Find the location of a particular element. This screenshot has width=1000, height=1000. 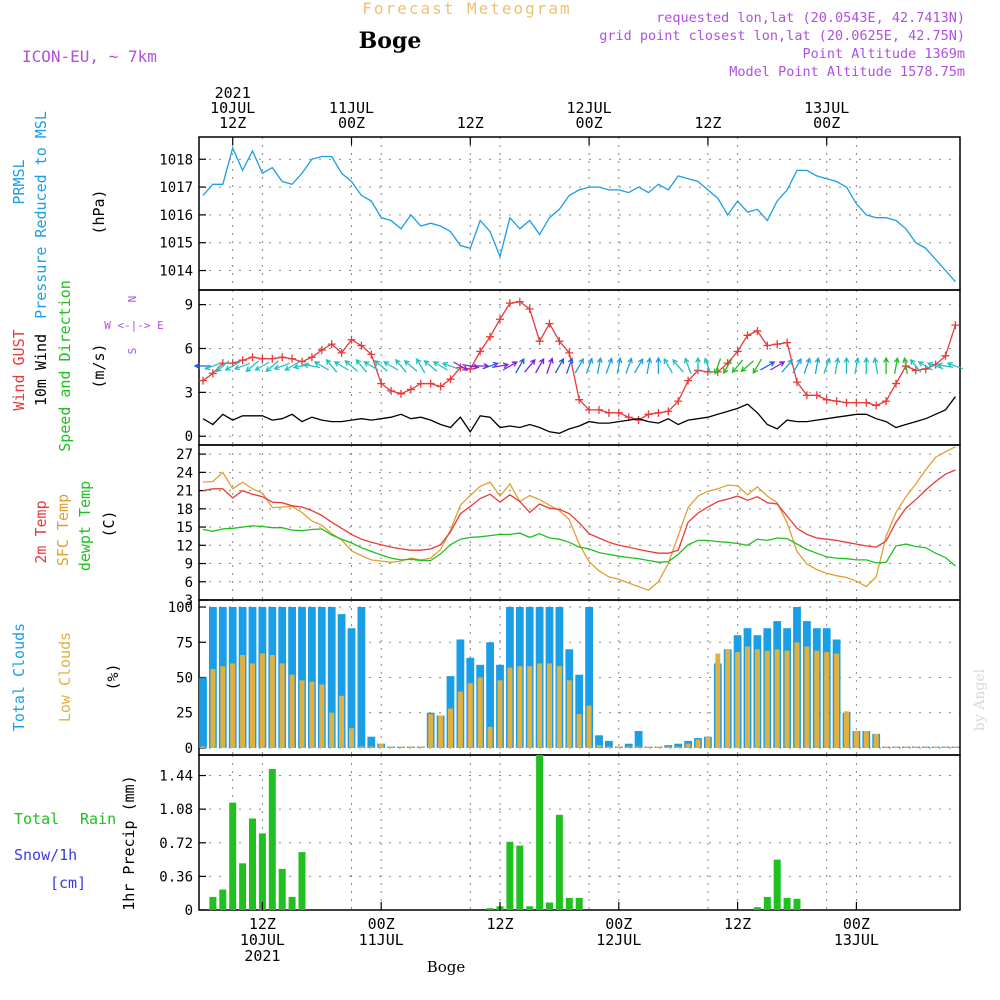

wind-unit: (m/s) is located at coordinates (99, 365).